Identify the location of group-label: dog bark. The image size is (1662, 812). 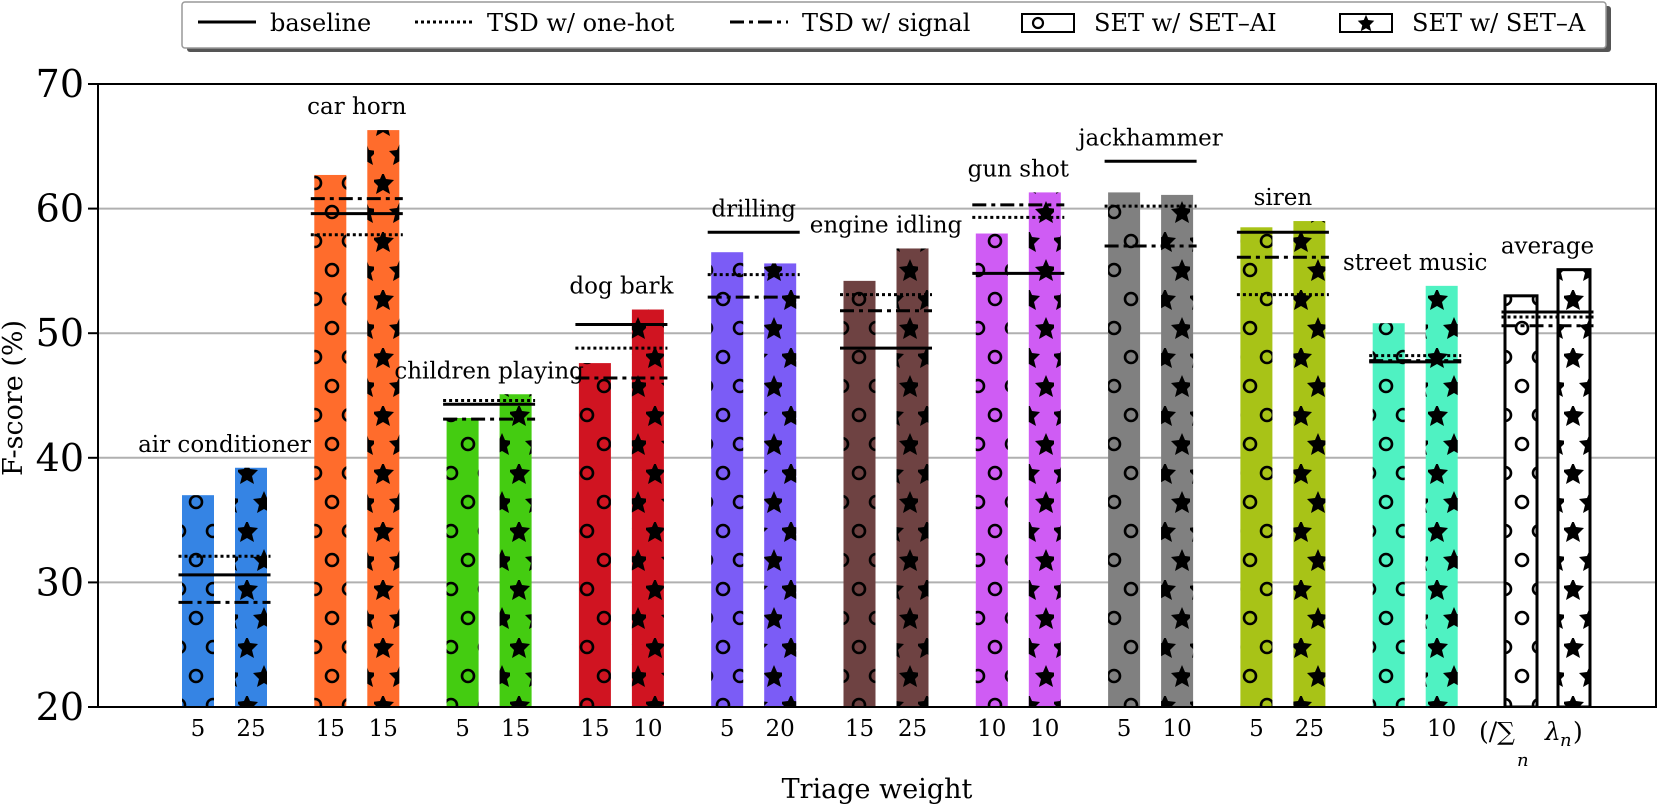
(621, 287).